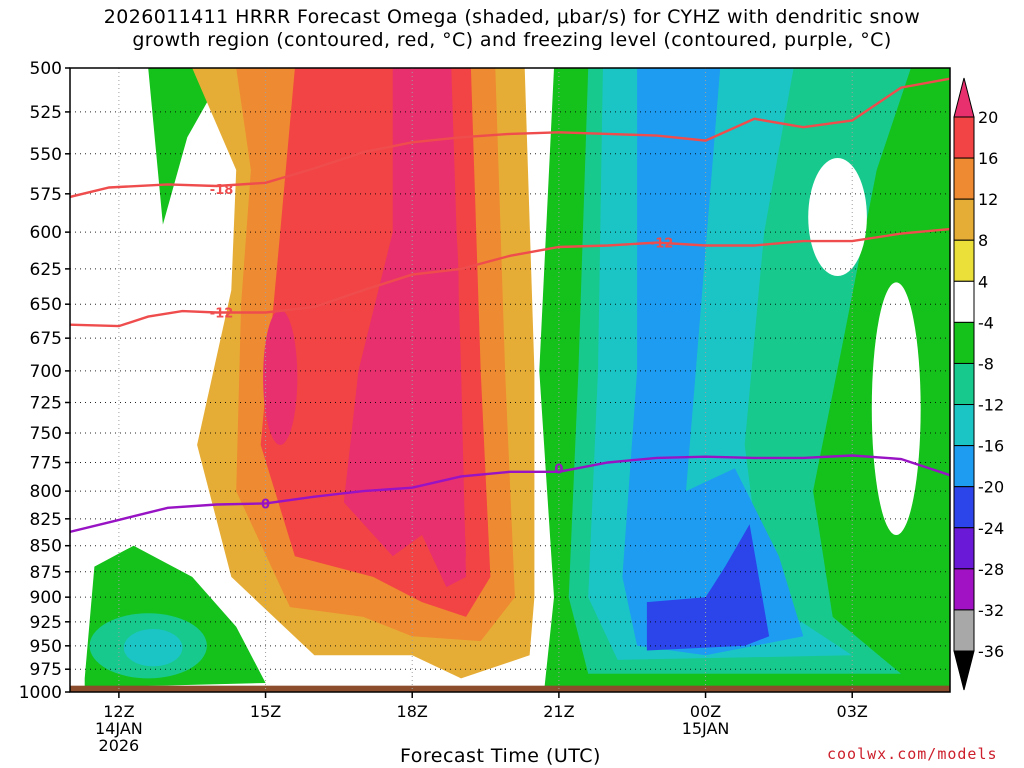  I want to click on y-tick-label: 1000, so click(40, 693).